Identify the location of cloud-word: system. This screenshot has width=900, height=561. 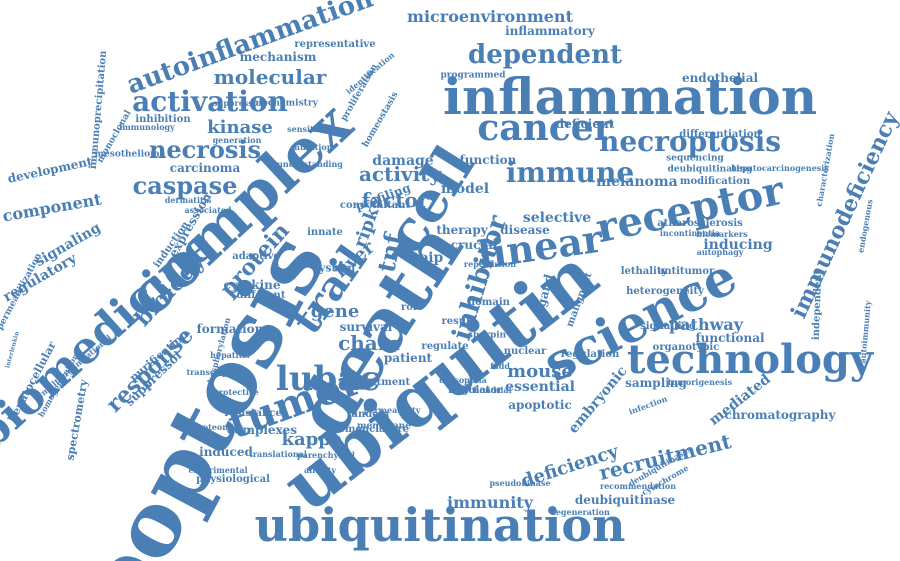
(334, 268).